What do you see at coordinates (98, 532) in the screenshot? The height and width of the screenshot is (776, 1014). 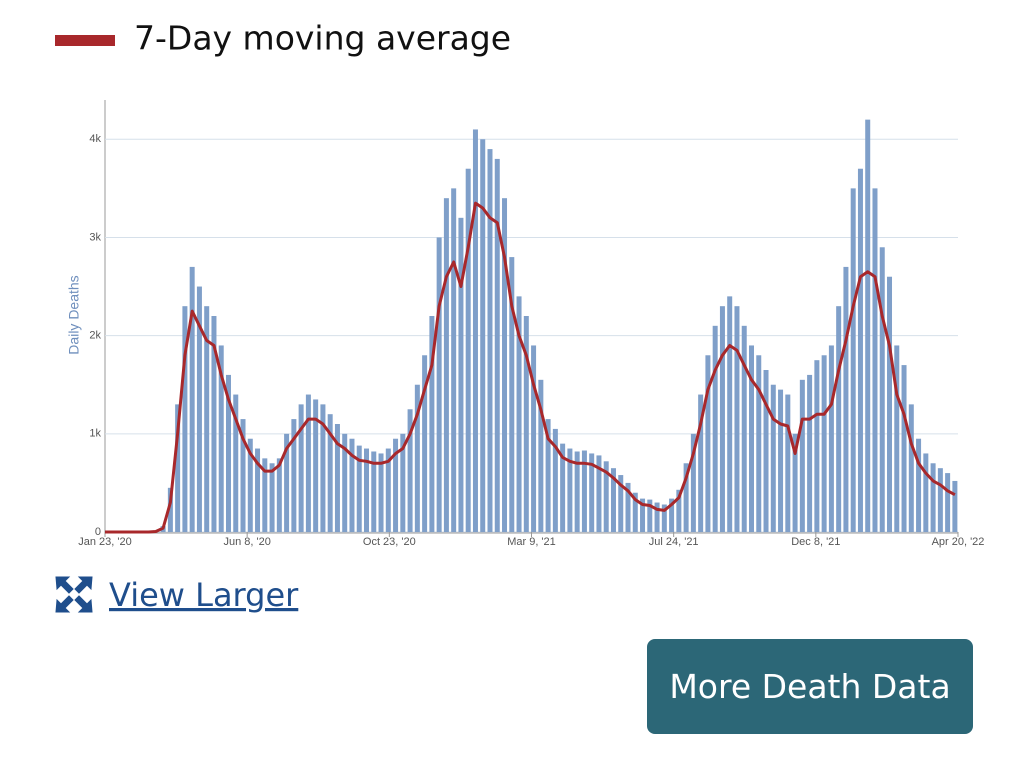 I see `y-tick-label: 0` at bounding box center [98, 532].